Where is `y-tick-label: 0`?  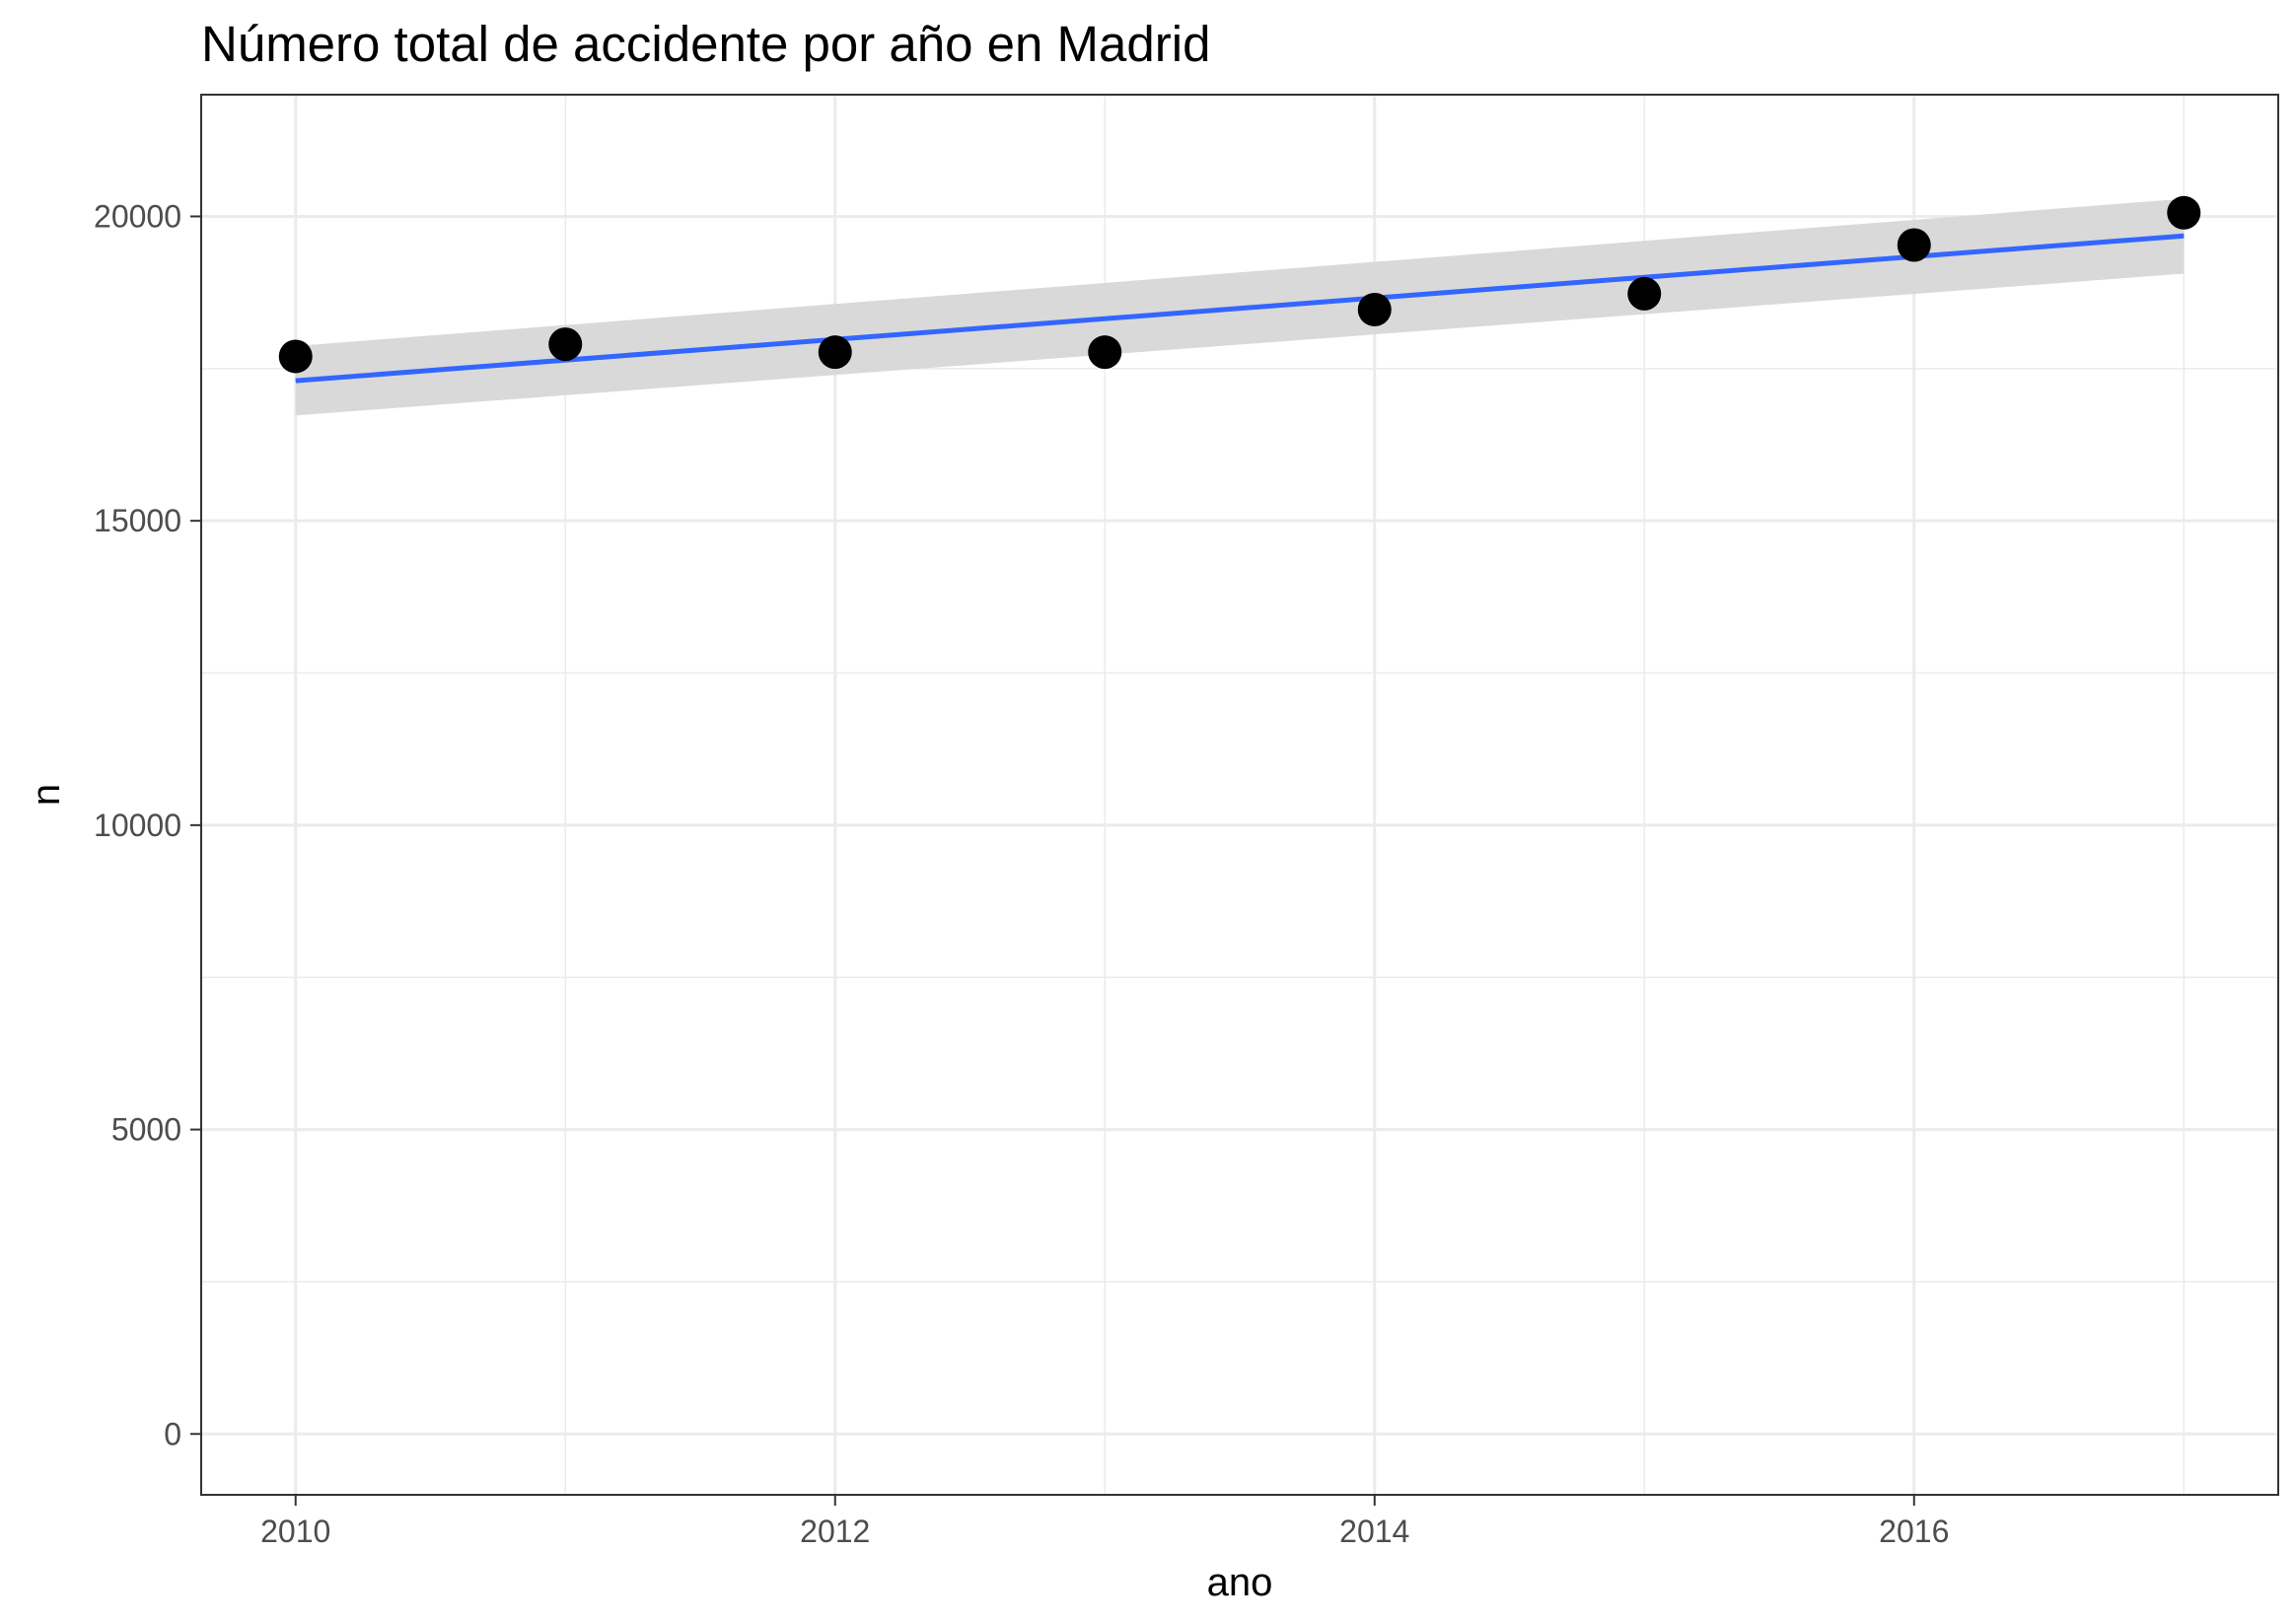
y-tick-label: 0 is located at coordinates (173, 1434).